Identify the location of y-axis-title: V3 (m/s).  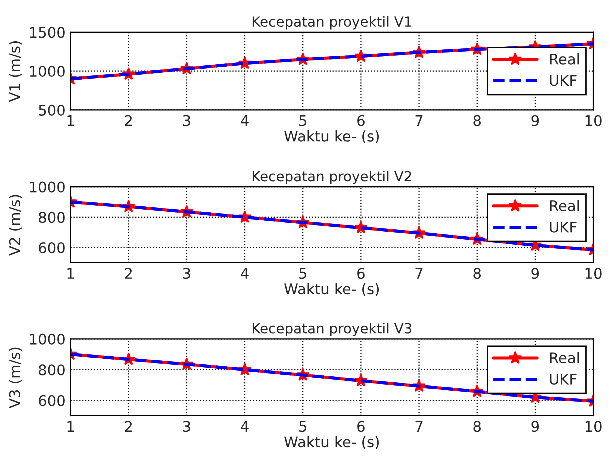
(15, 378).